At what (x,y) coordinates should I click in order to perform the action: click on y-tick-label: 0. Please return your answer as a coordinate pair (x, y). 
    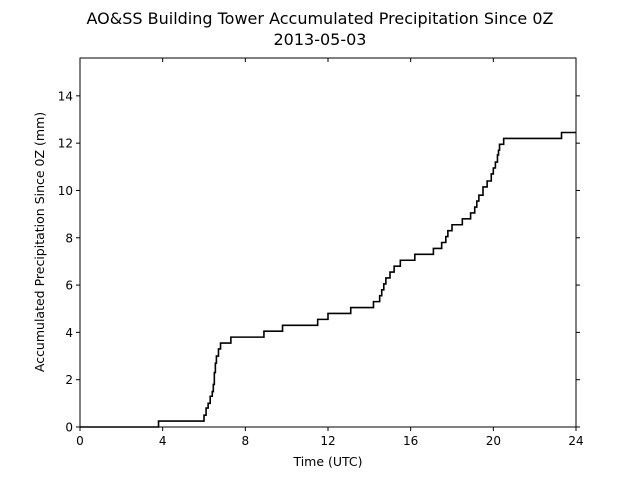
    Looking at the image, I should click on (69, 428).